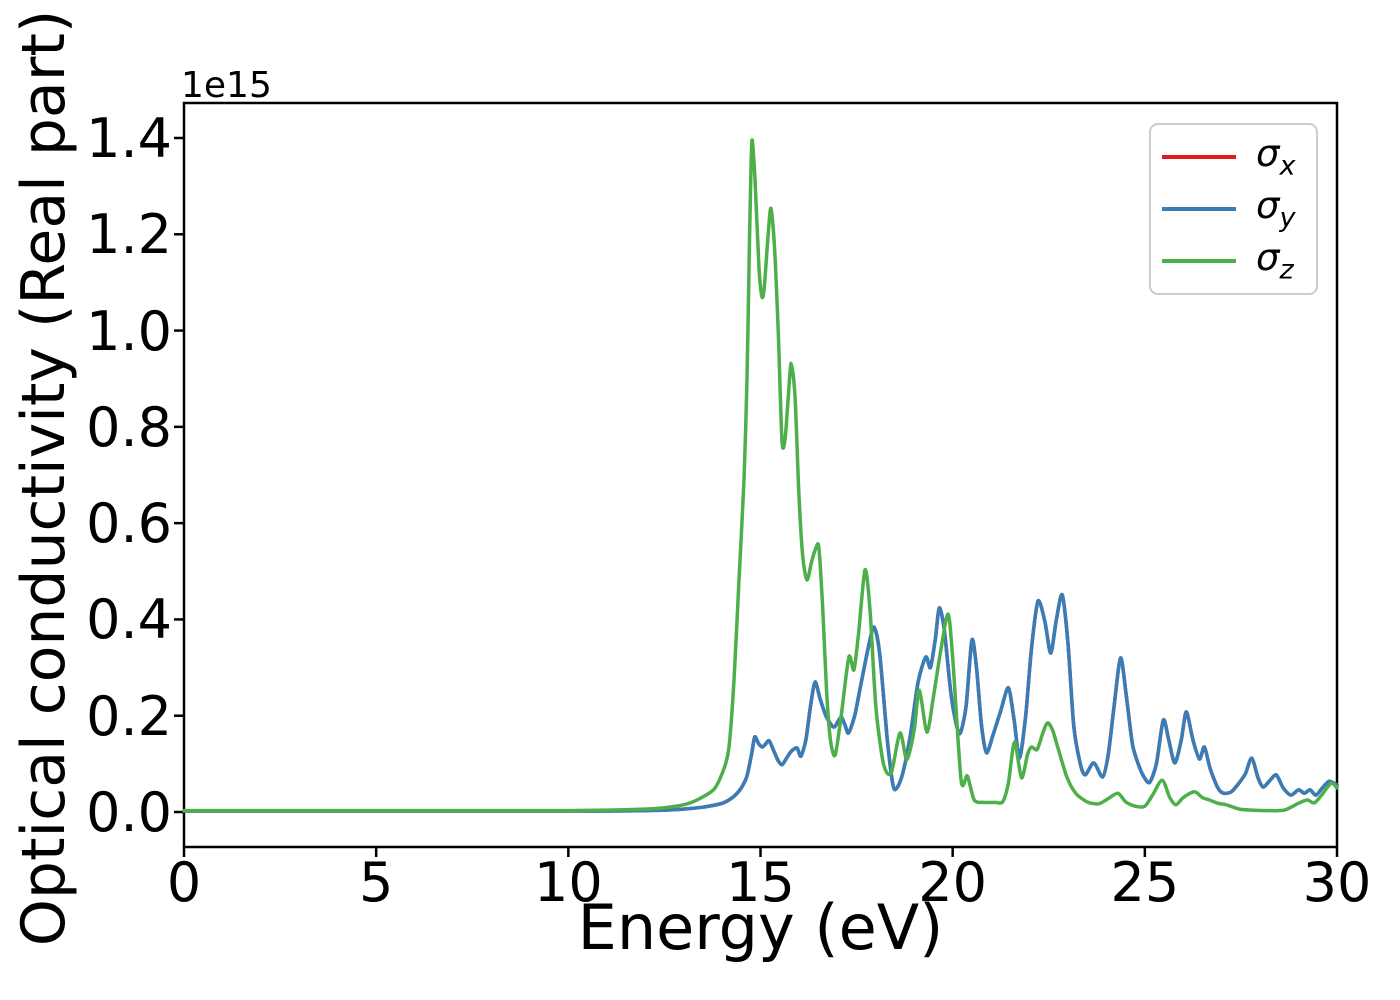 This screenshot has height=1000, width=1400. What do you see at coordinates (129, 524) in the screenshot?
I see `y-tick-label-0.6: 0.6` at bounding box center [129, 524].